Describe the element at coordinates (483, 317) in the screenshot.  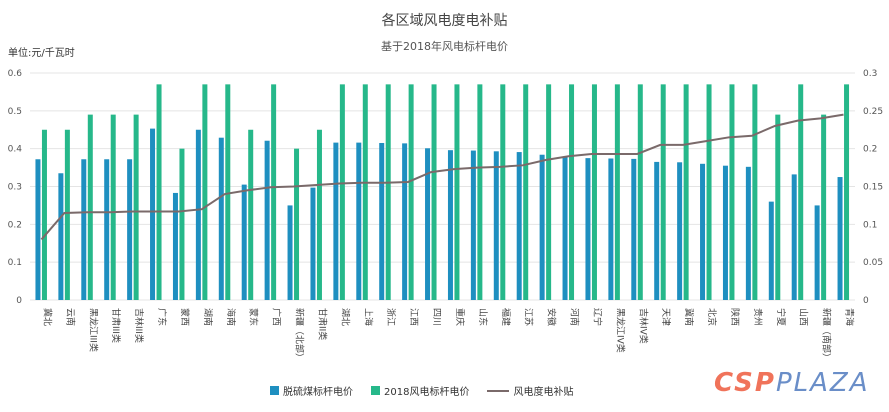
I see `x-tick-label: 山东` at that location.